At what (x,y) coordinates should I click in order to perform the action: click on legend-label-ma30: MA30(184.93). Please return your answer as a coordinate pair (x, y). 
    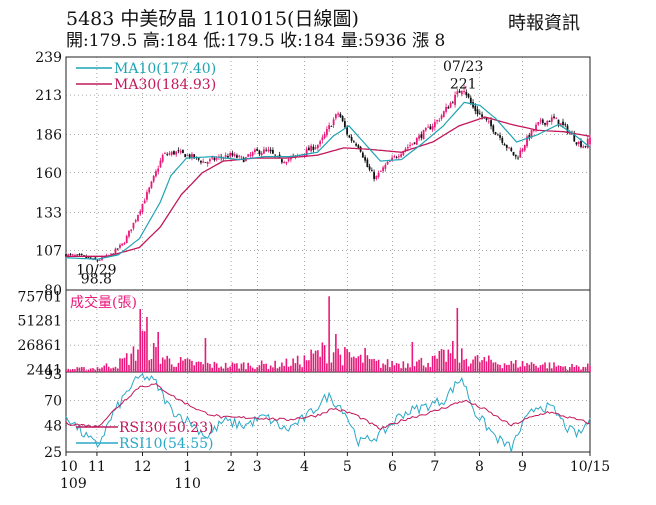
    Looking at the image, I should click on (165, 85).